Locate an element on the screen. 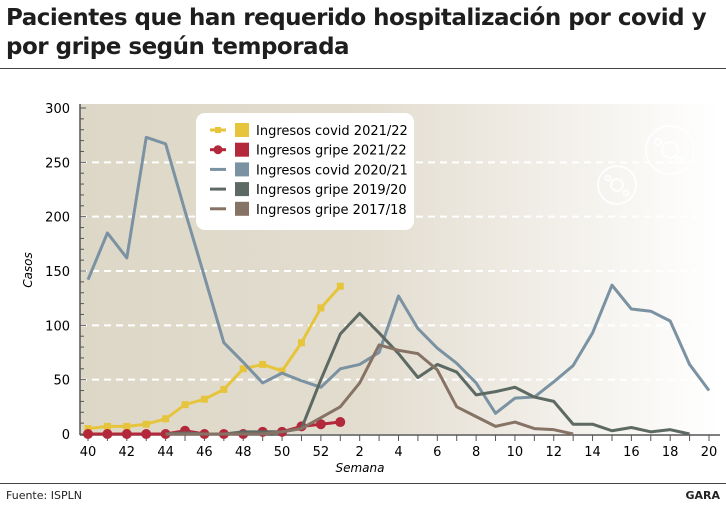 The image size is (726, 509). y-tick-label: 200 is located at coordinates (57, 218).